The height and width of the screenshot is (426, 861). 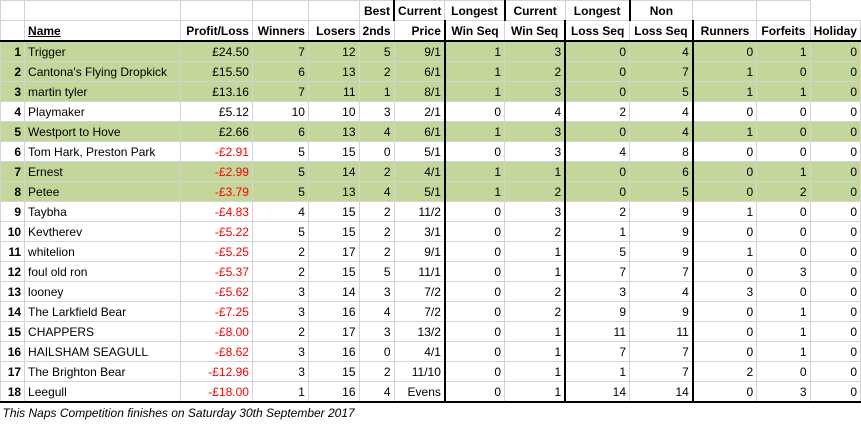 What do you see at coordinates (216, 31) in the screenshot?
I see `header-profit: Profit/Loss` at bounding box center [216, 31].